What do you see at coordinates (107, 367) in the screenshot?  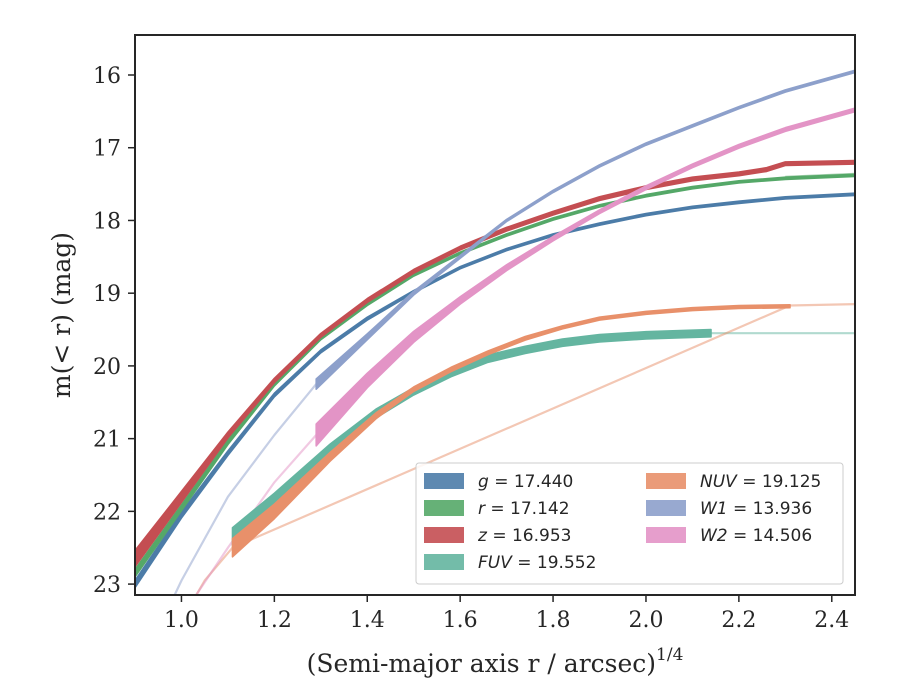 I see `y-tick-label: 20` at bounding box center [107, 367].